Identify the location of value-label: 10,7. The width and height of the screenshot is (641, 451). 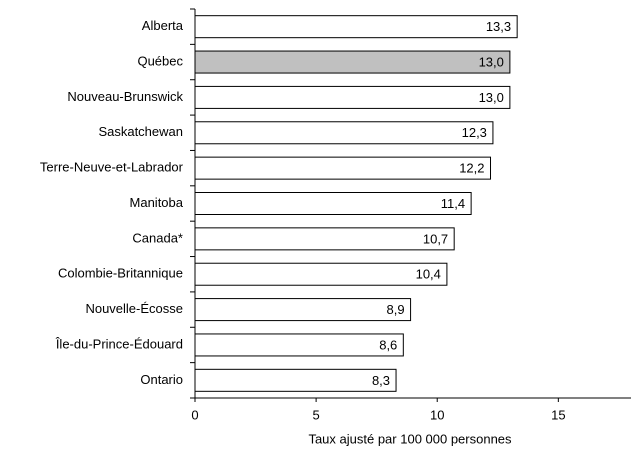
(435, 238).